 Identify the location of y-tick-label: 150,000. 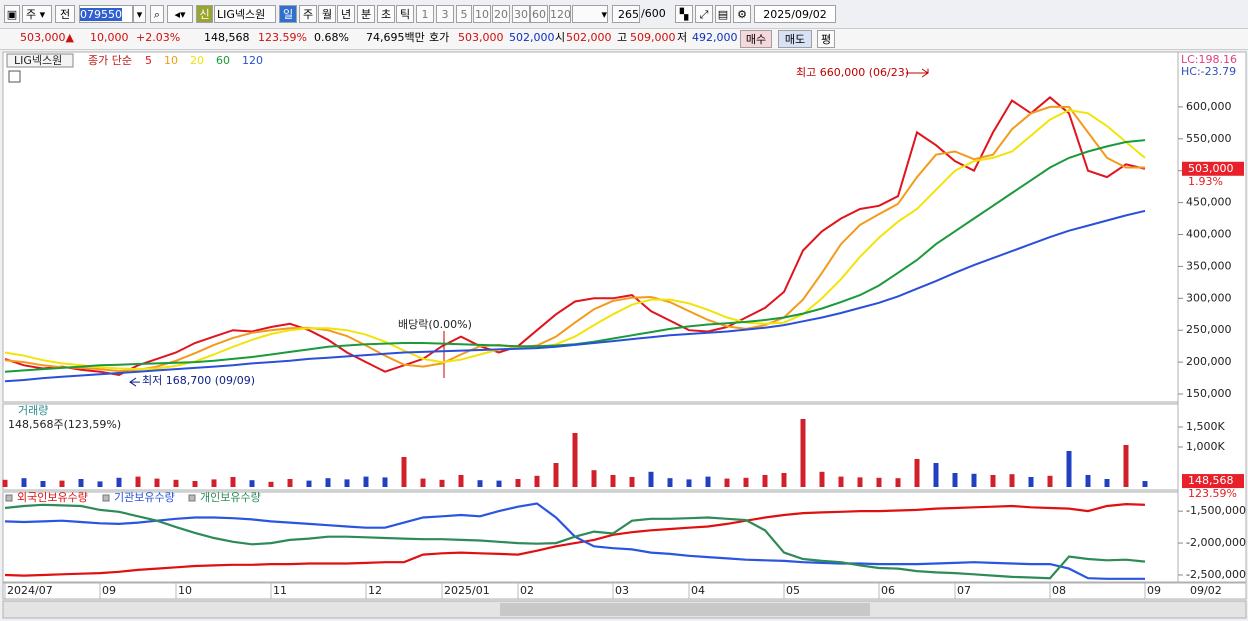
(1209, 393).